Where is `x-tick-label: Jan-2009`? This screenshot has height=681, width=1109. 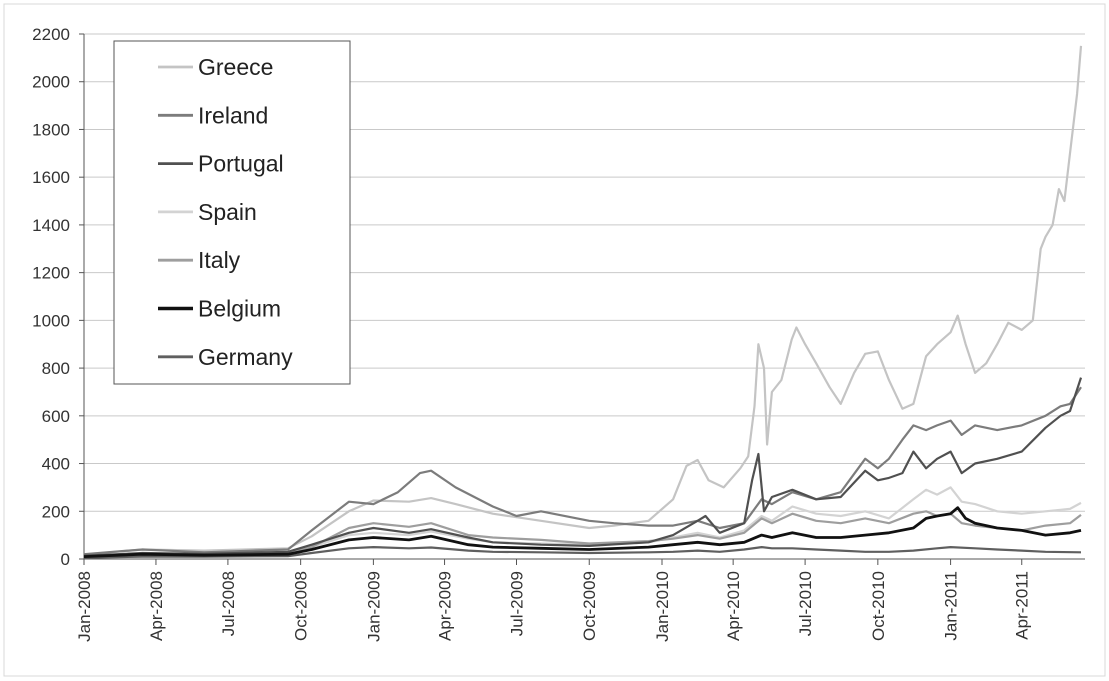
x-tick-label: Jan-2009 is located at coordinates (373, 606).